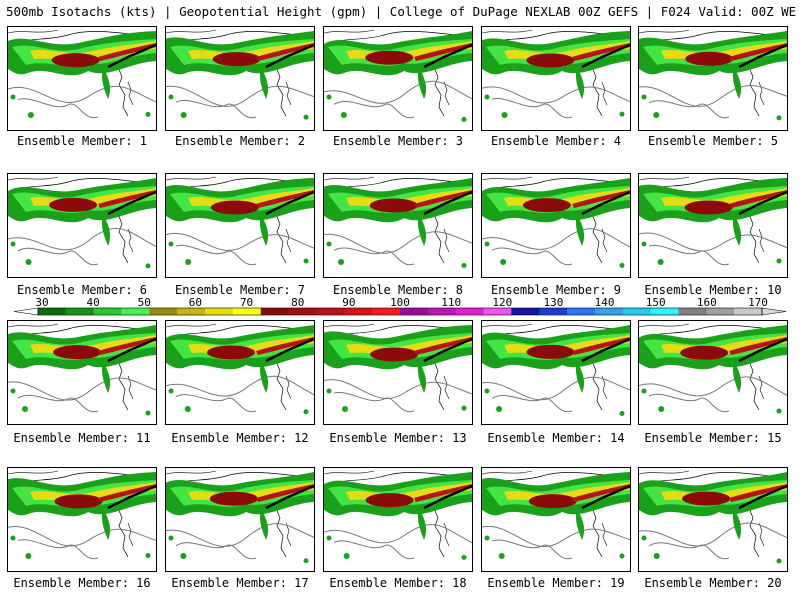 The height and width of the screenshot is (600, 800). Describe the element at coordinates (400, 302) in the screenshot. I see `colorbar-tick-label: 100` at that location.